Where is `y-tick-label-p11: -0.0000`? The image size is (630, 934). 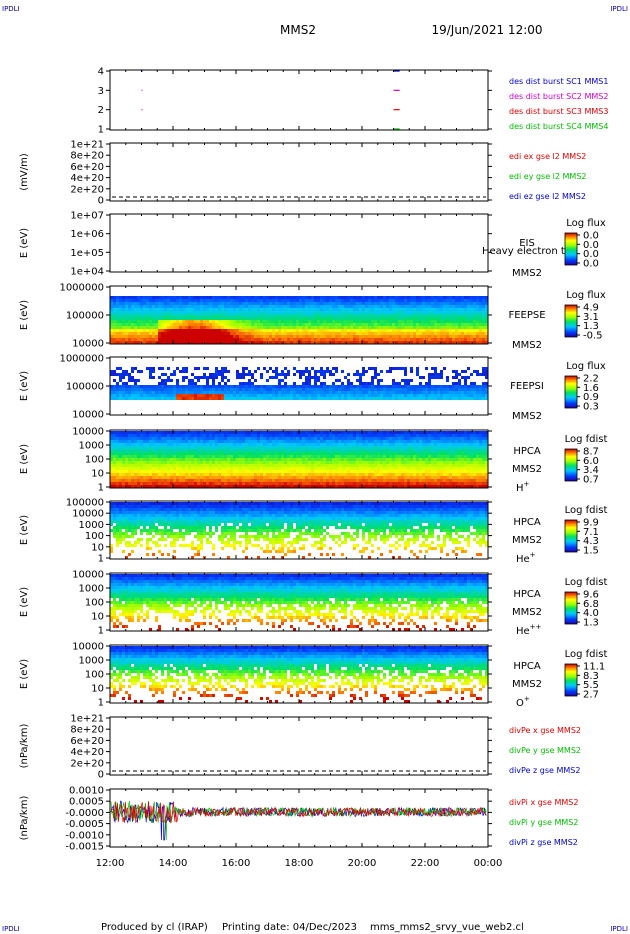 y-tick-label-p11: -0.0000 is located at coordinates (84, 813).